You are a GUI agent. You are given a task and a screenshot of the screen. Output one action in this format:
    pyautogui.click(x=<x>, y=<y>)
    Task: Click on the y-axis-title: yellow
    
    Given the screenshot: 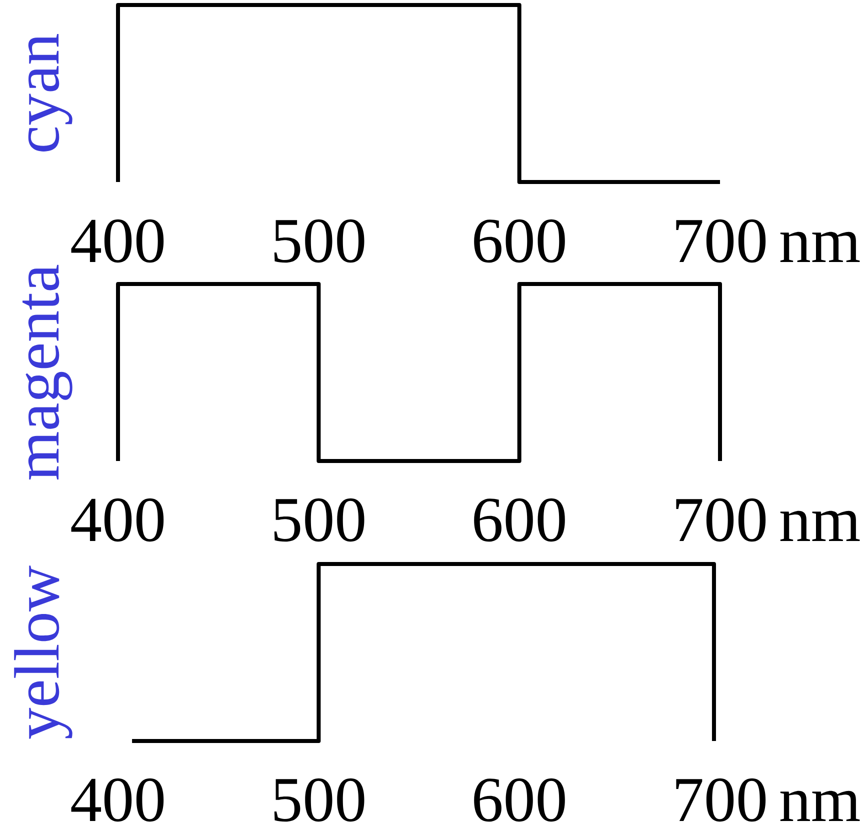 What is the action you would take?
    pyautogui.click(x=43, y=652)
    